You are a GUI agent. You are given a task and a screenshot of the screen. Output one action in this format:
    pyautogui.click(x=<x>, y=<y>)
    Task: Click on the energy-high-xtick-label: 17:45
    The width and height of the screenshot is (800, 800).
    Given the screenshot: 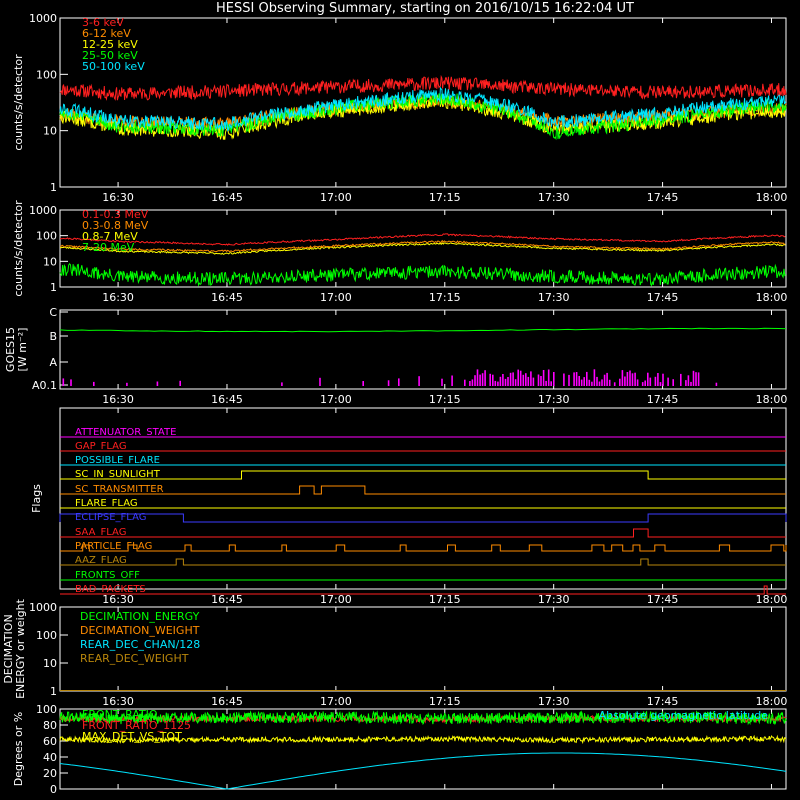 What is the action you would take?
    pyautogui.click(x=663, y=297)
    